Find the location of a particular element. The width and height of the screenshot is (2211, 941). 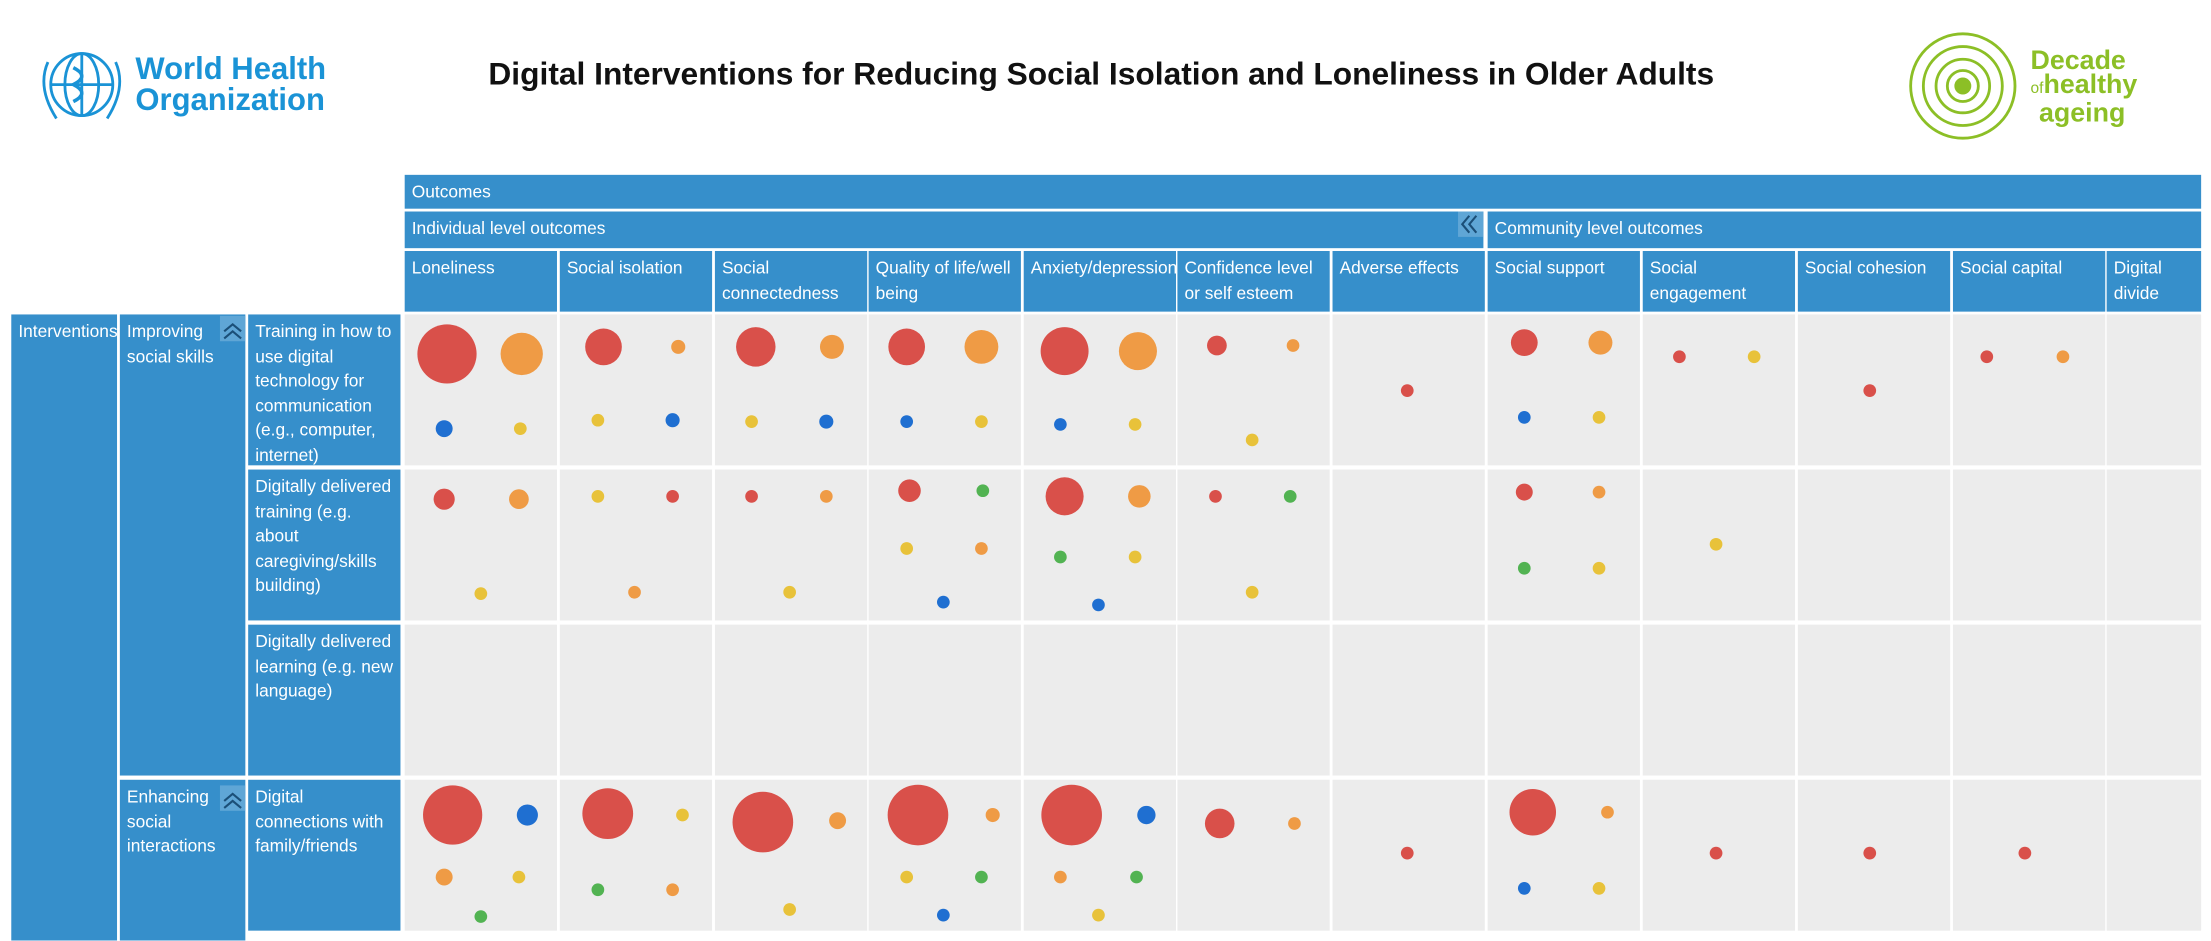

outcome-header: Quality of life/well being is located at coordinates (944, 281).